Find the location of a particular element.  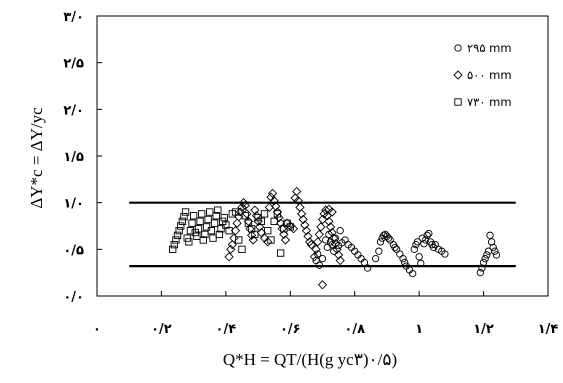

y-tick-label: ۱/۵ is located at coordinates (73, 157).